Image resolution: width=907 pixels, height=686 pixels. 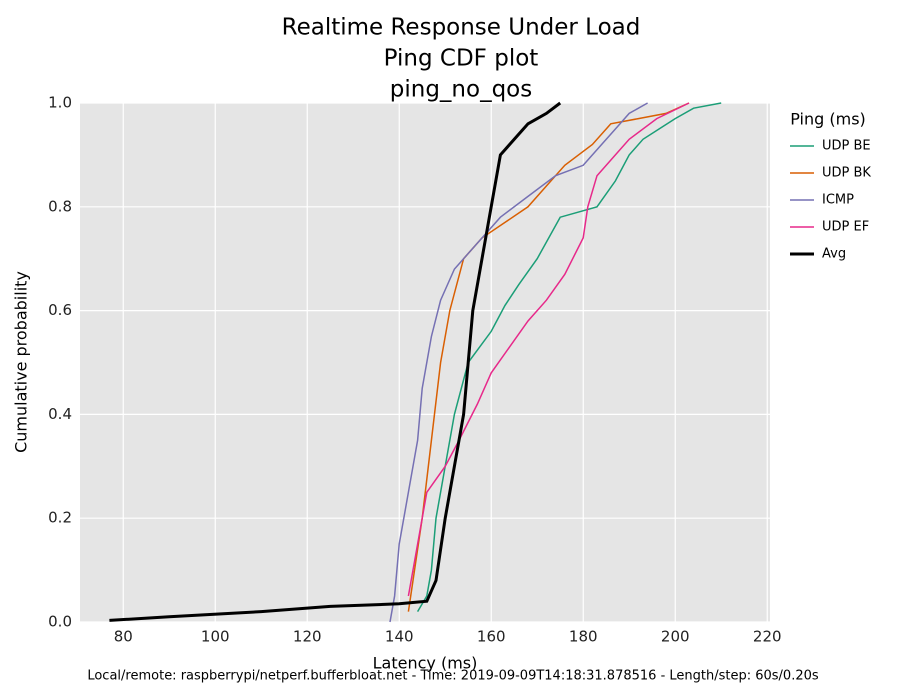 What do you see at coordinates (461, 90) in the screenshot?
I see `chart-title: ping_no_qos` at bounding box center [461, 90].